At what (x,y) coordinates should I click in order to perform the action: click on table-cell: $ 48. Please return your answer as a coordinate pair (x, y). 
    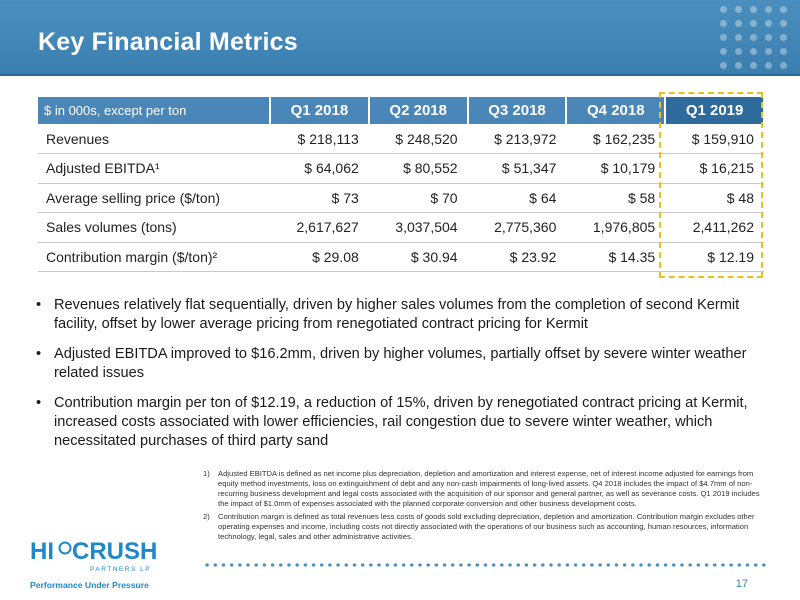
    Looking at the image, I should click on (714, 198).